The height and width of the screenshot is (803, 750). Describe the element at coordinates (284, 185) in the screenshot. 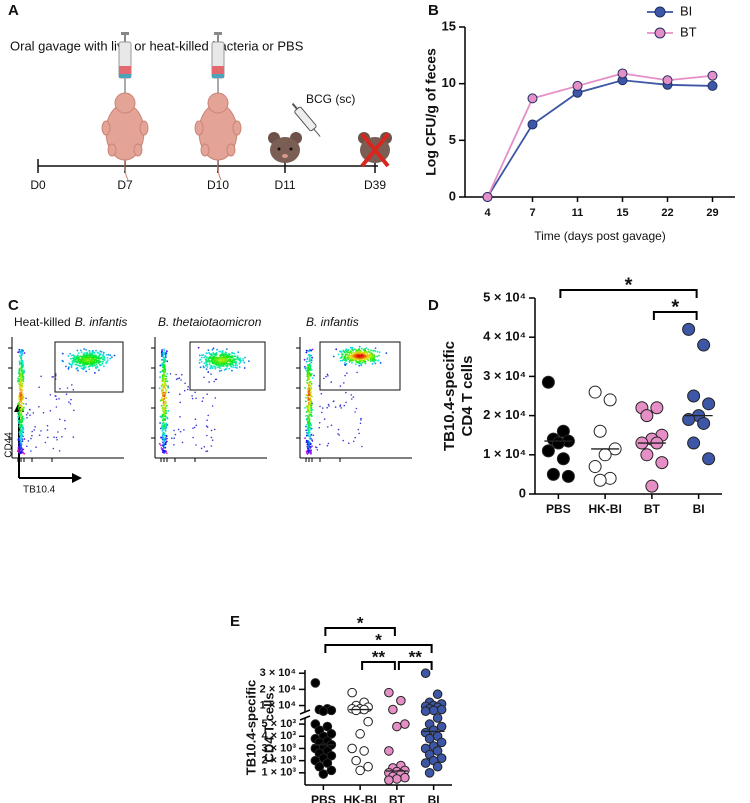

I see `timeline-day: D11` at that location.